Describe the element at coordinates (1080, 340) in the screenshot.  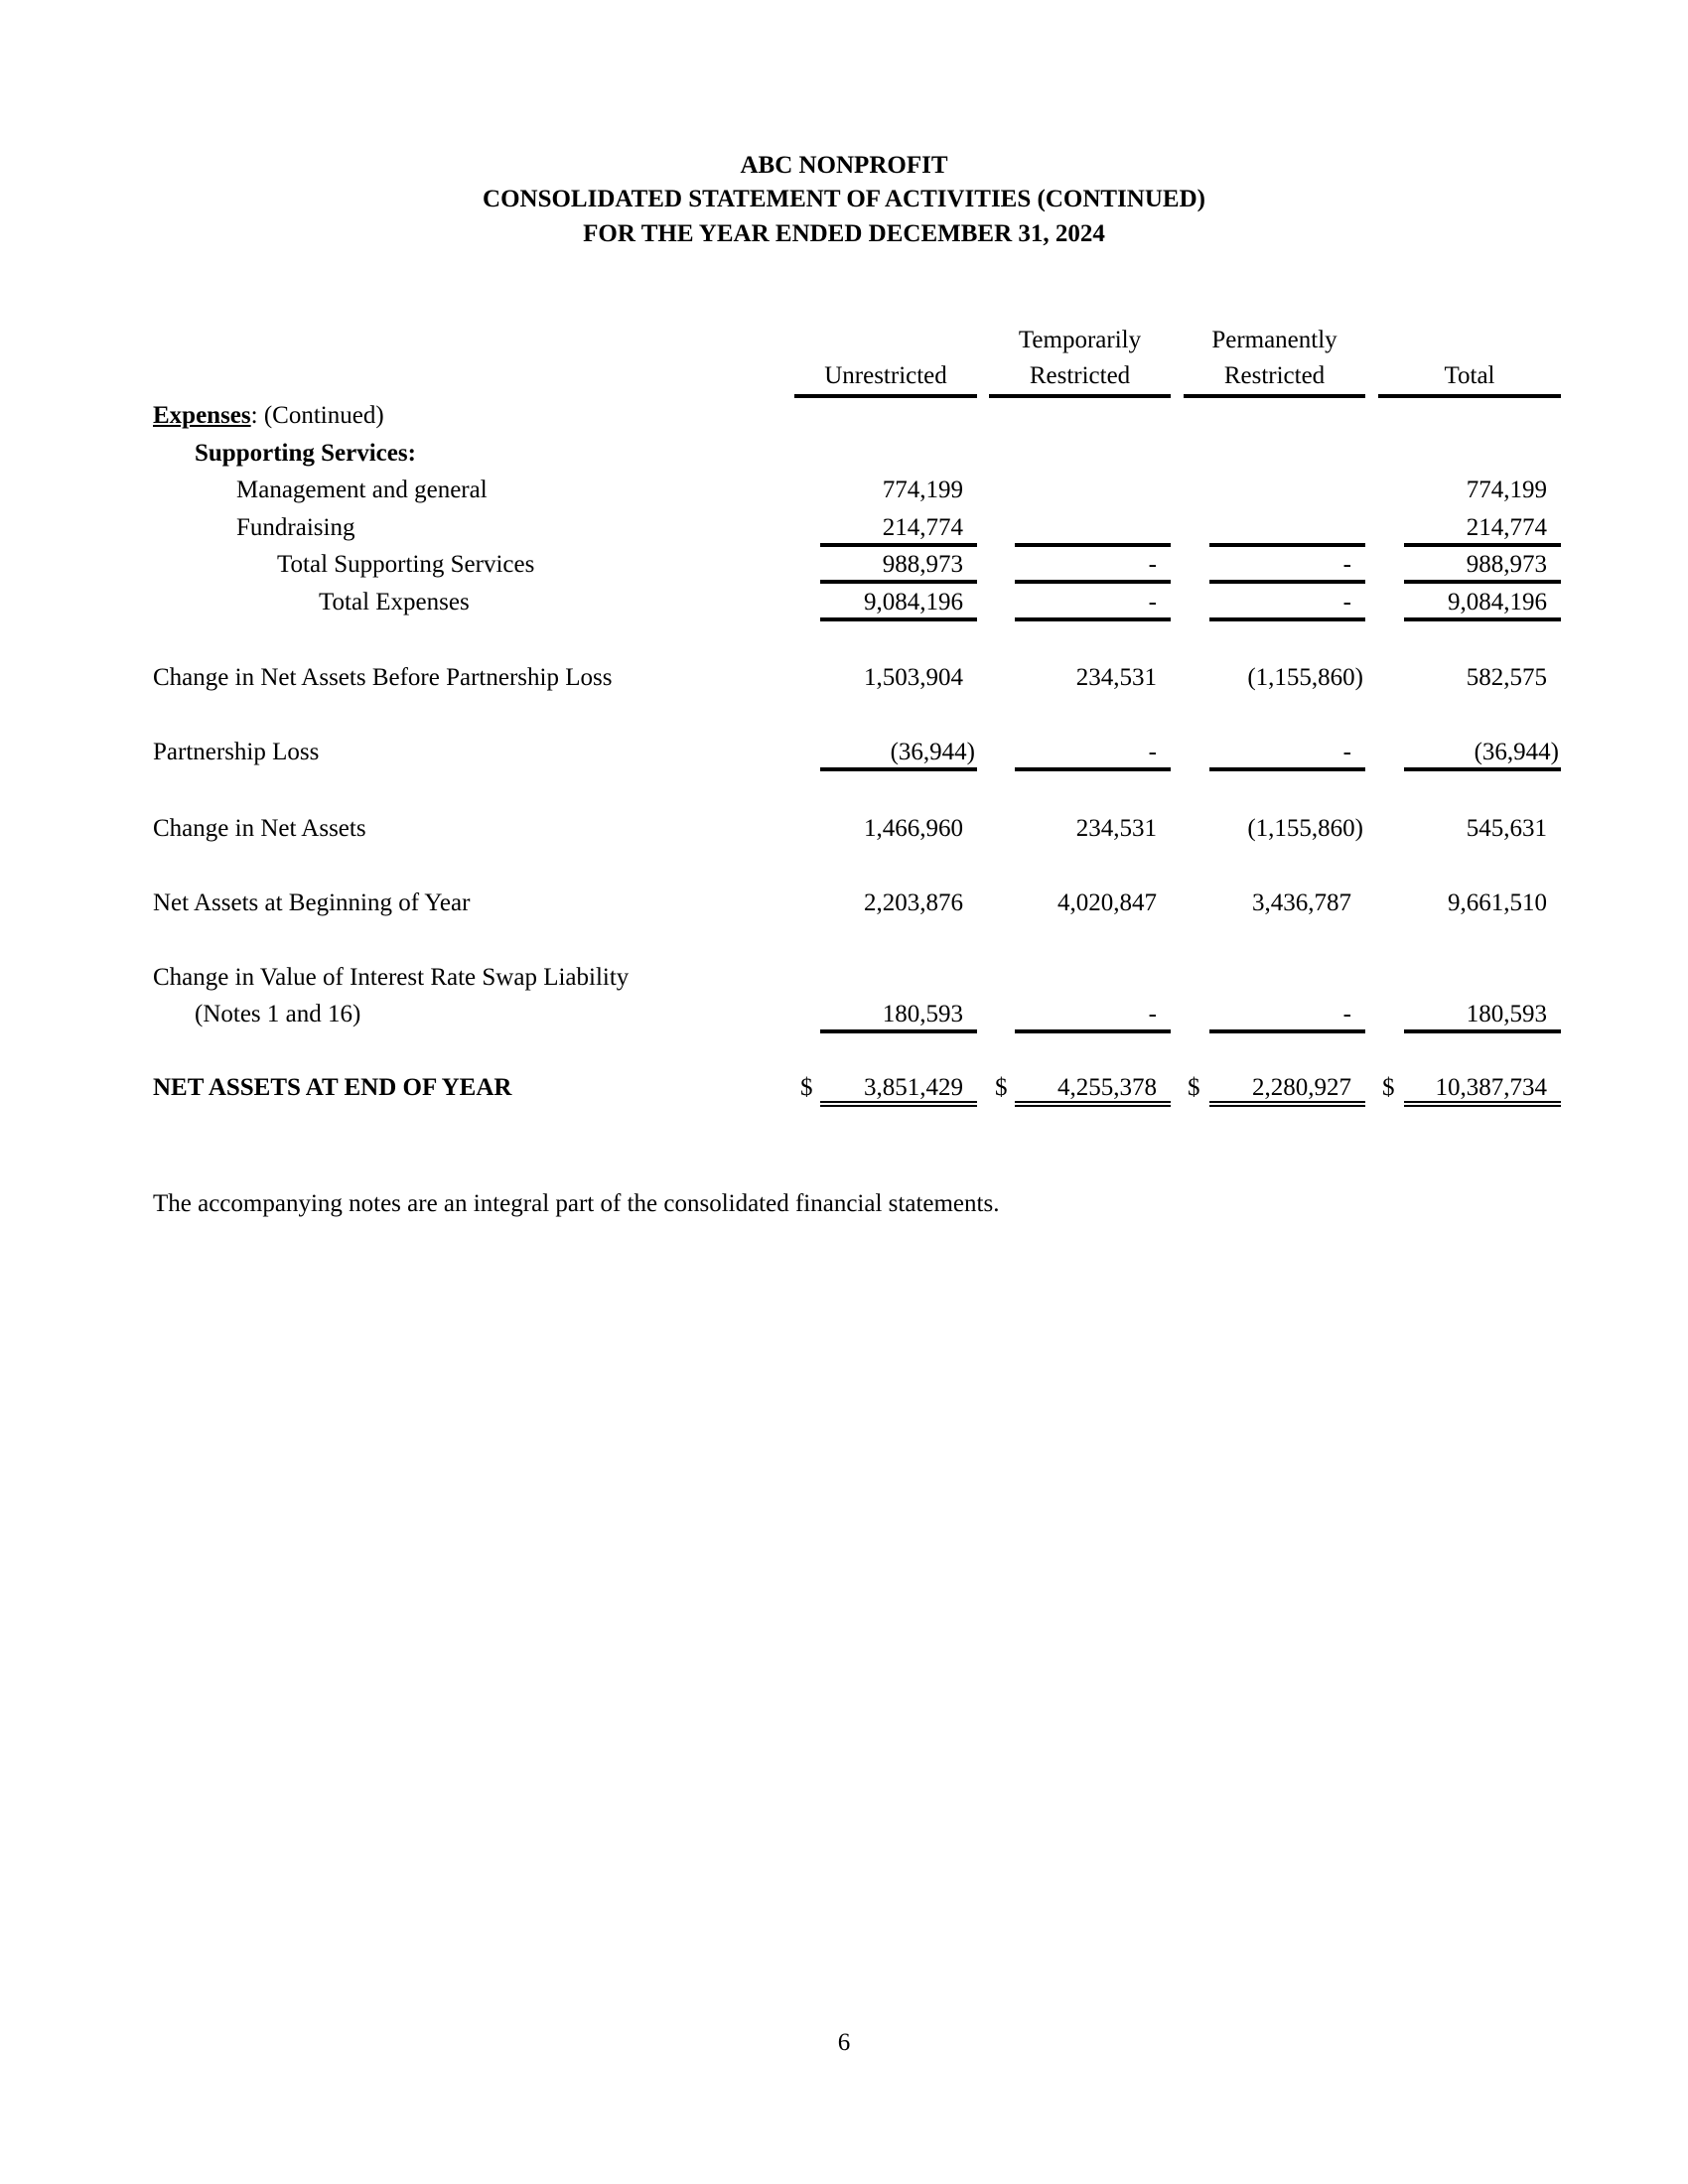
I see `header-line1: Temporarily` at that location.